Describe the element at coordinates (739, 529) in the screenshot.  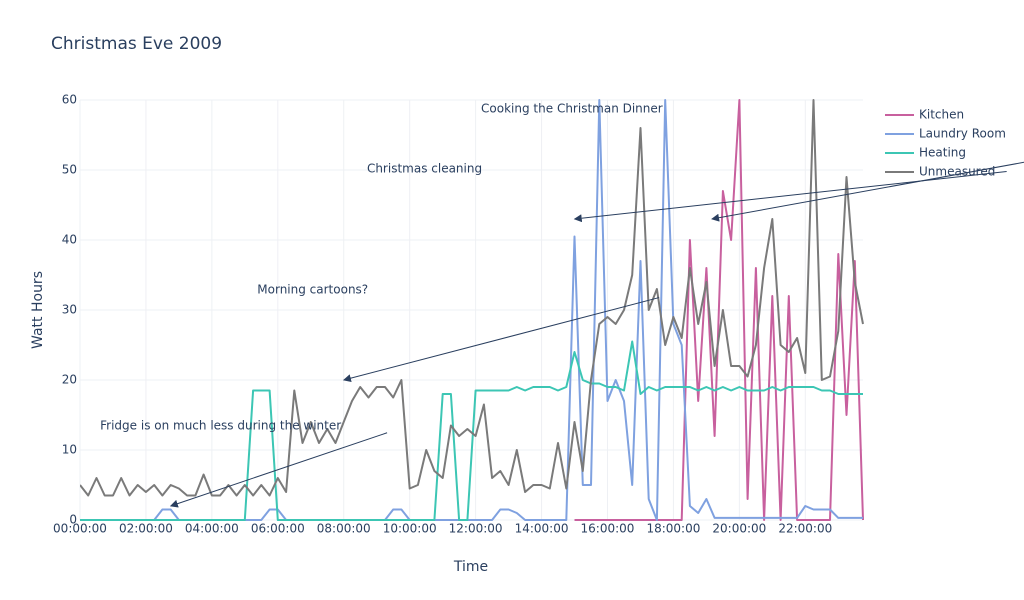
I see `x-tick-label: 20:00:00` at that location.